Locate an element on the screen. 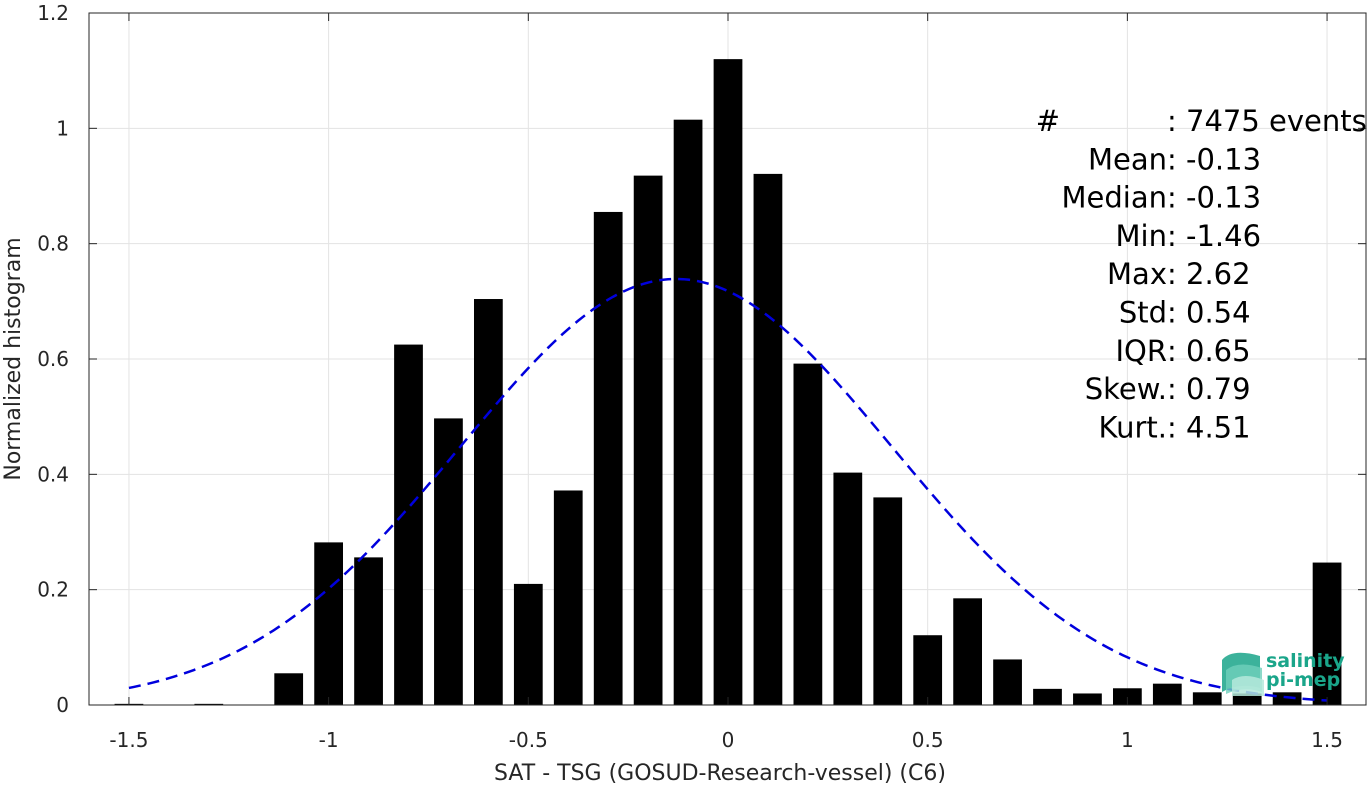  stat-label: Median is located at coordinates (1114, 198).